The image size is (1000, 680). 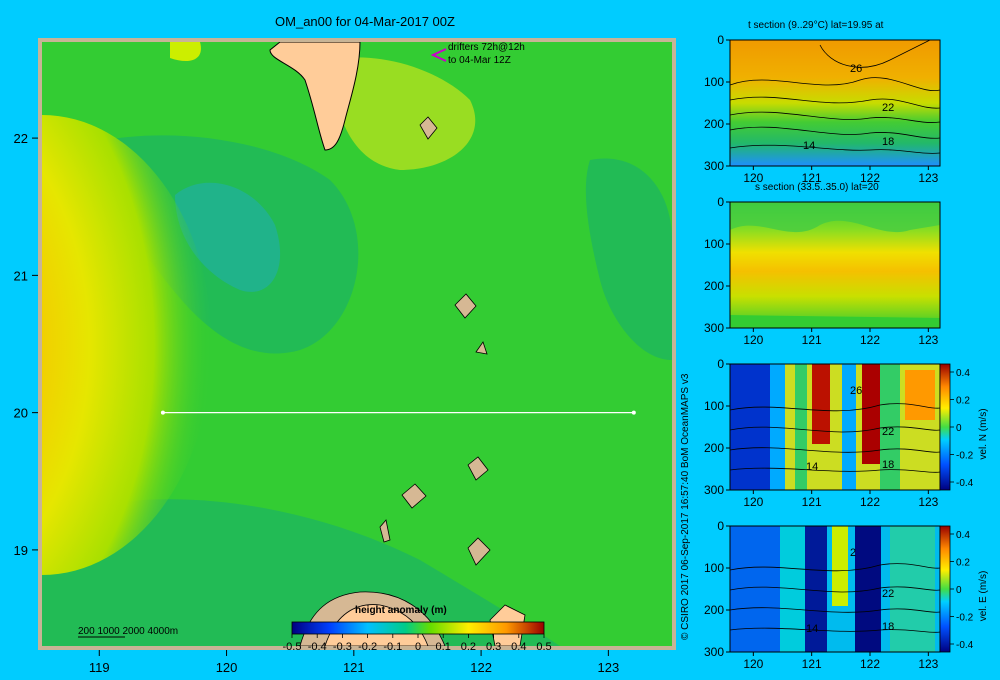 What do you see at coordinates (228, 237) in the screenshot?
I see `depression-core-nw` at bounding box center [228, 237].